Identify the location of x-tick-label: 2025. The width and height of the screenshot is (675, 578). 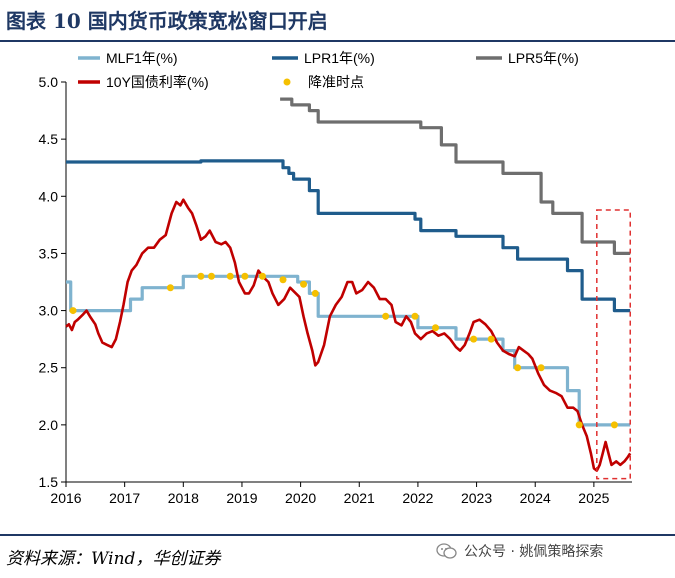
(593, 498).